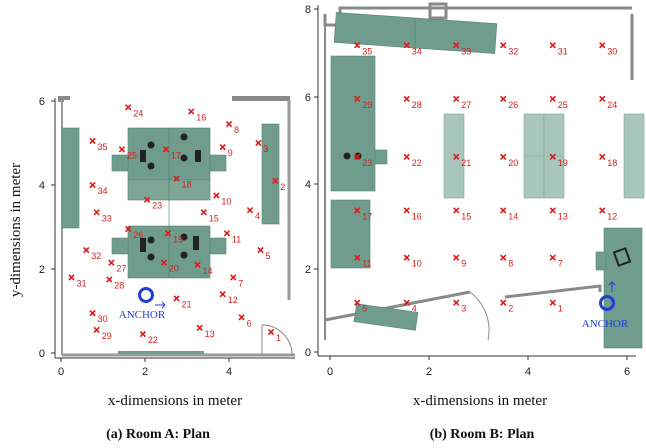 This screenshot has width=646, height=448. Describe the element at coordinates (132, 155) in the screenshot. I see `room-a-point-label: 25` at that location.